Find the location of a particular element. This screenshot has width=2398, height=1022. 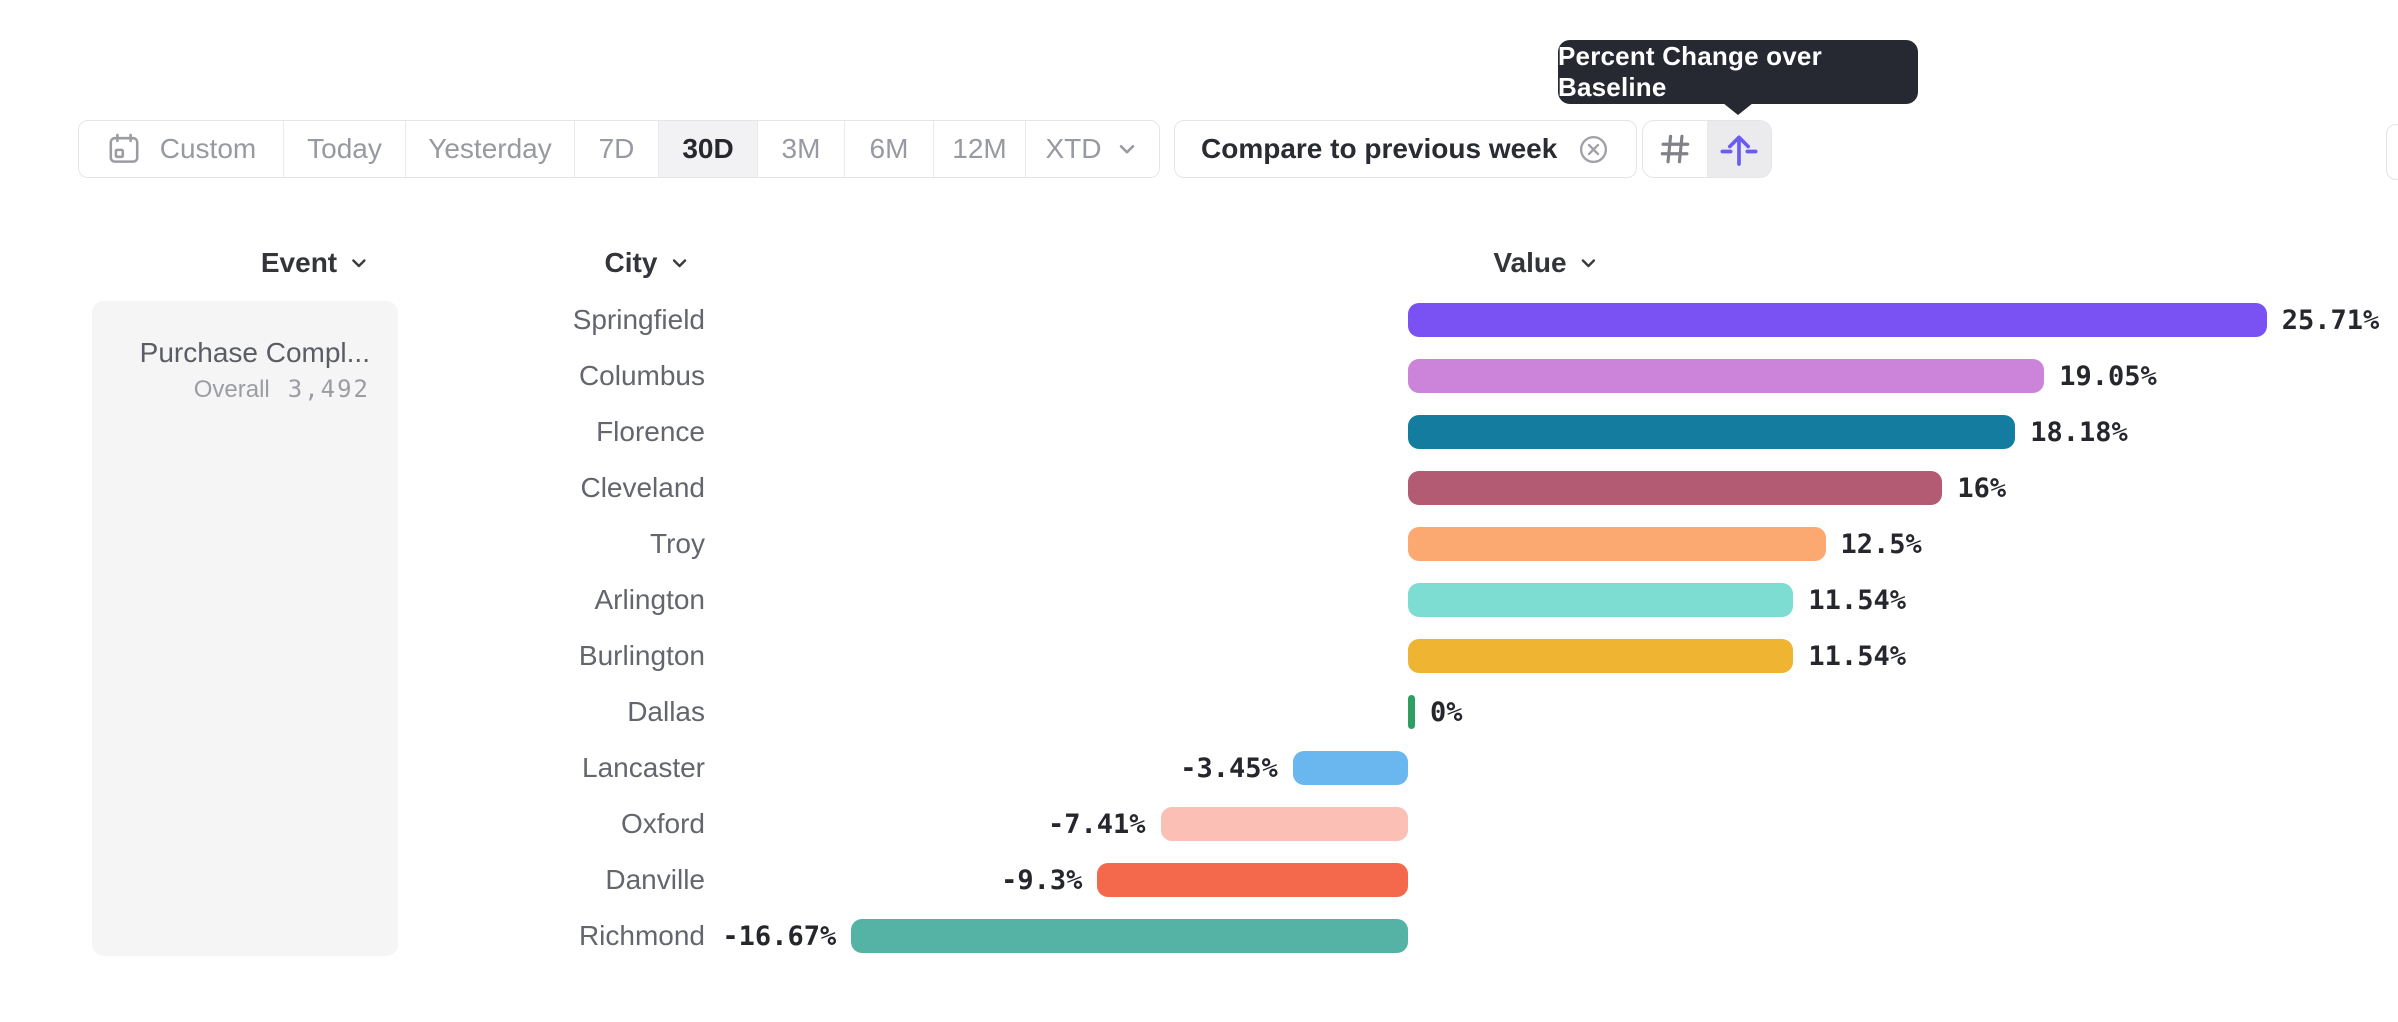

percent-change-baseline-toggle is located at coordinates (1739, 149).